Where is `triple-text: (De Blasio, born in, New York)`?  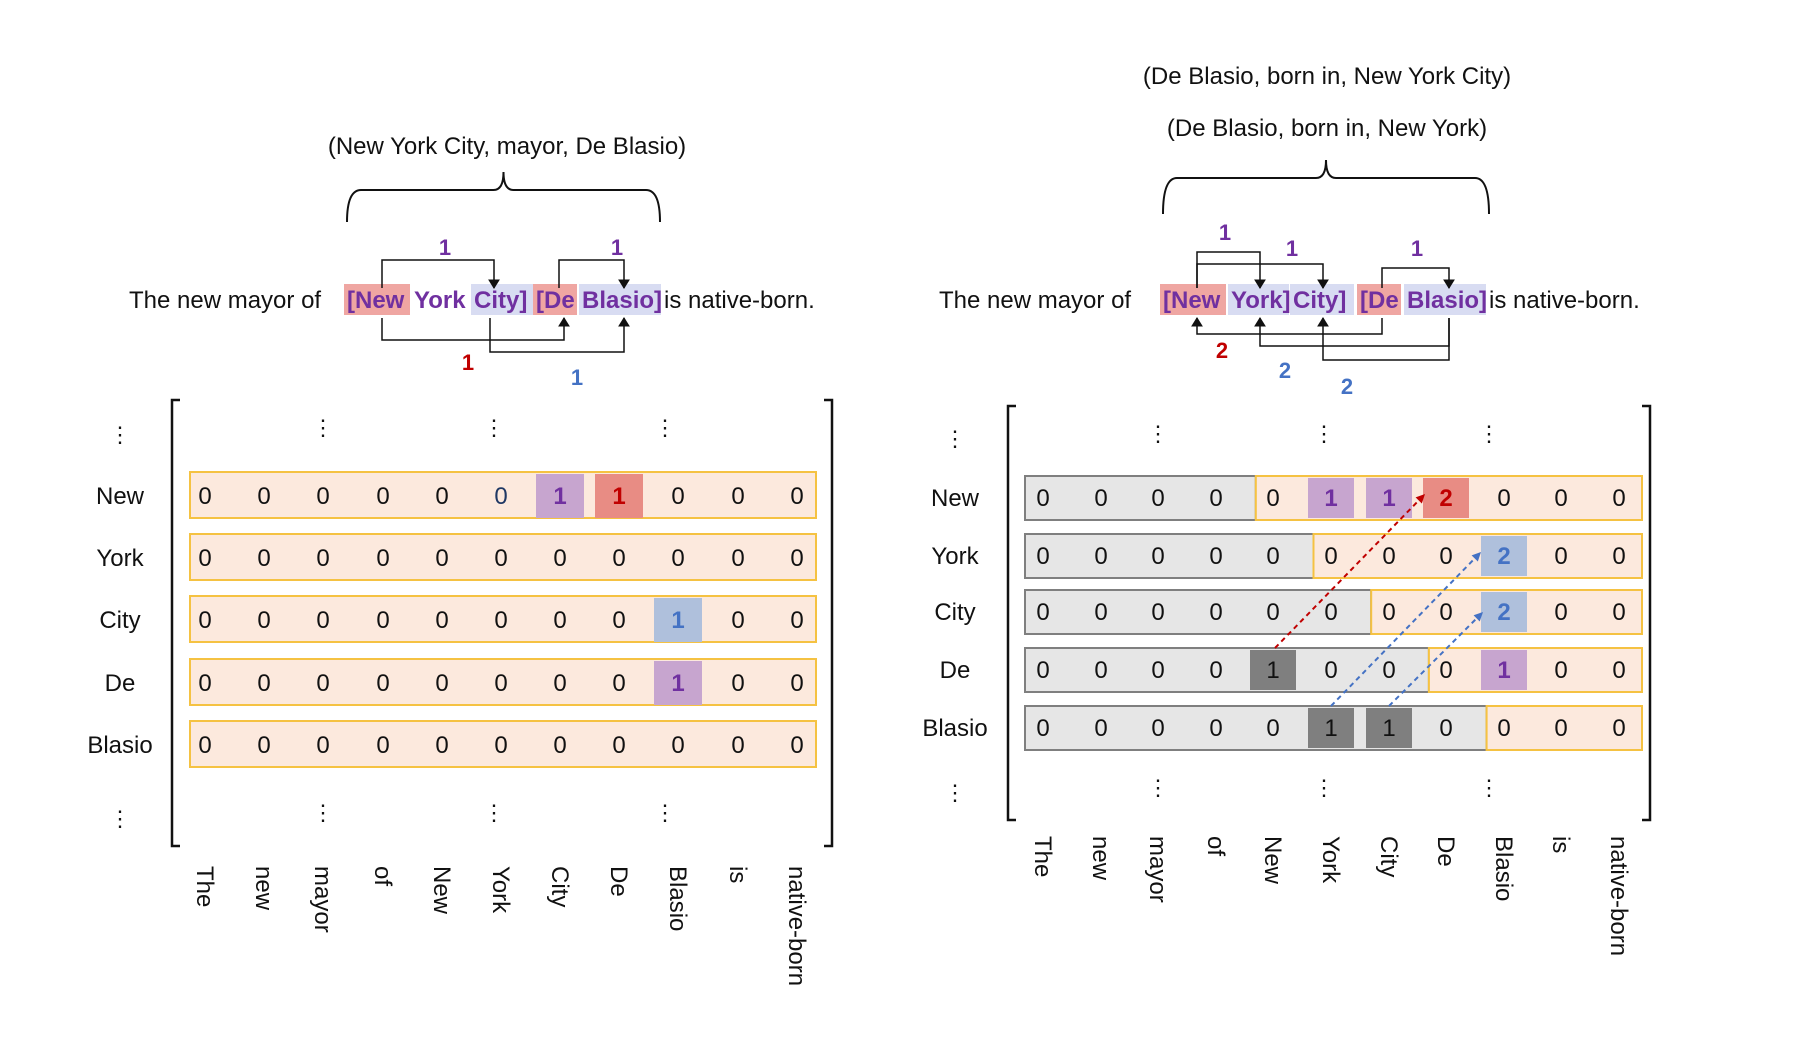 triple-text: (De Blasio, born in, New York) is located at coordinates (1327, 128).